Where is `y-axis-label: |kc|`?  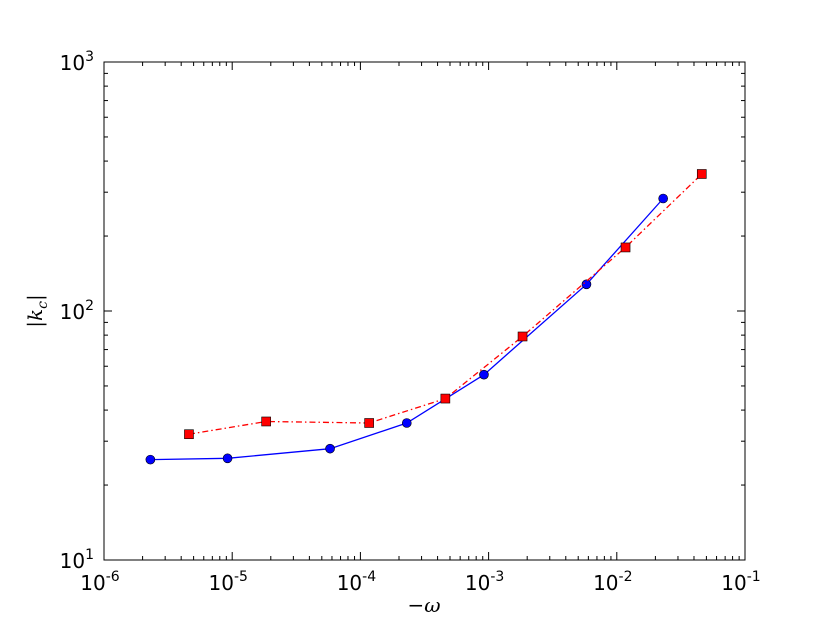 y-axis-label: |kc| is located at coordinates (37, 310).